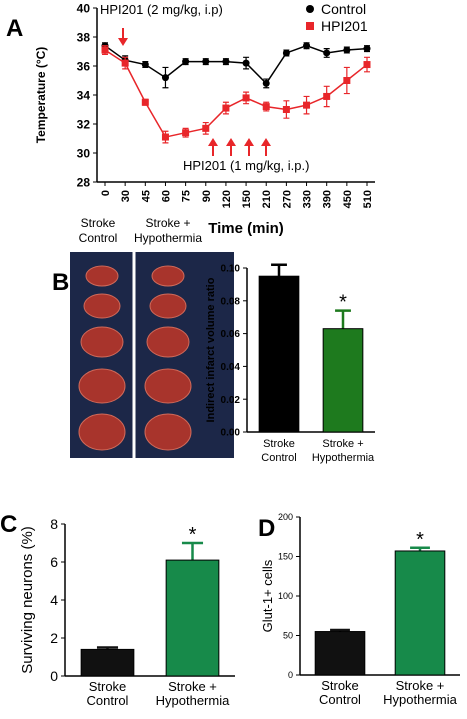 This screenshot has width=467, height=719. Describe the element at coordinates (146, 196) in the screenshot. I see `x-tick-label: 45` at that location.